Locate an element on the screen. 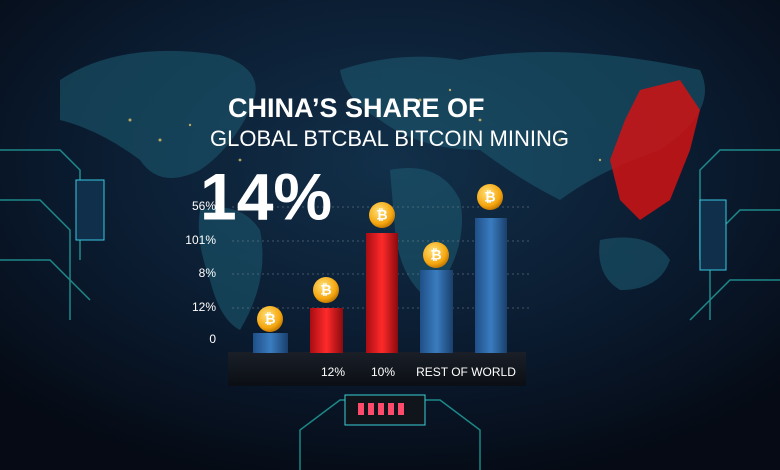 This screenshot has width=780, height=470. title-line: CHINA’S SHARE OF is located at coordinates (356, 108).